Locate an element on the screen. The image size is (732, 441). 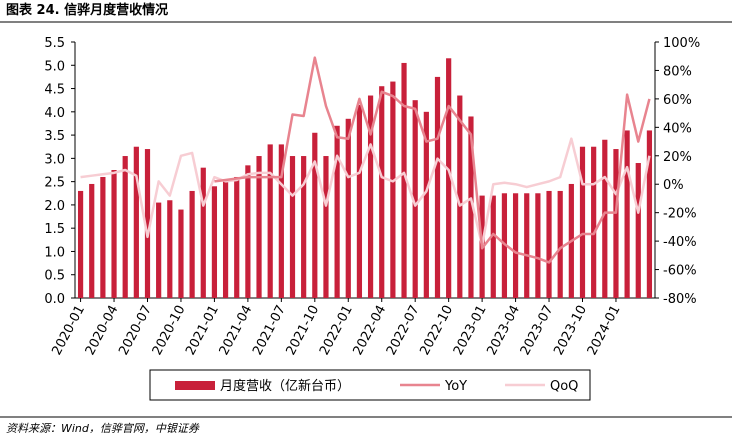
legend-label: YoY is located at coordinates (455, 386).